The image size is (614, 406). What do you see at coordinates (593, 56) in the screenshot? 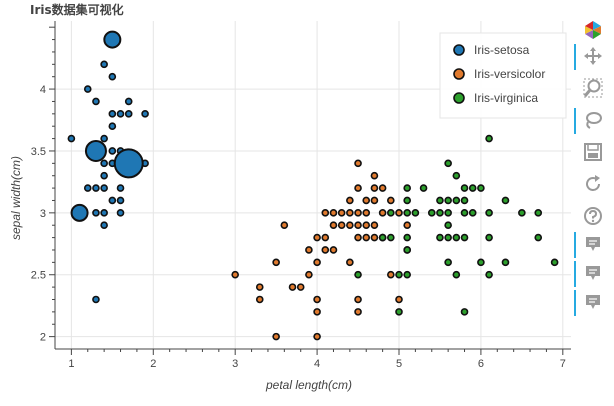
I see `pan-tool-icon` at bounding box center [593, 56].